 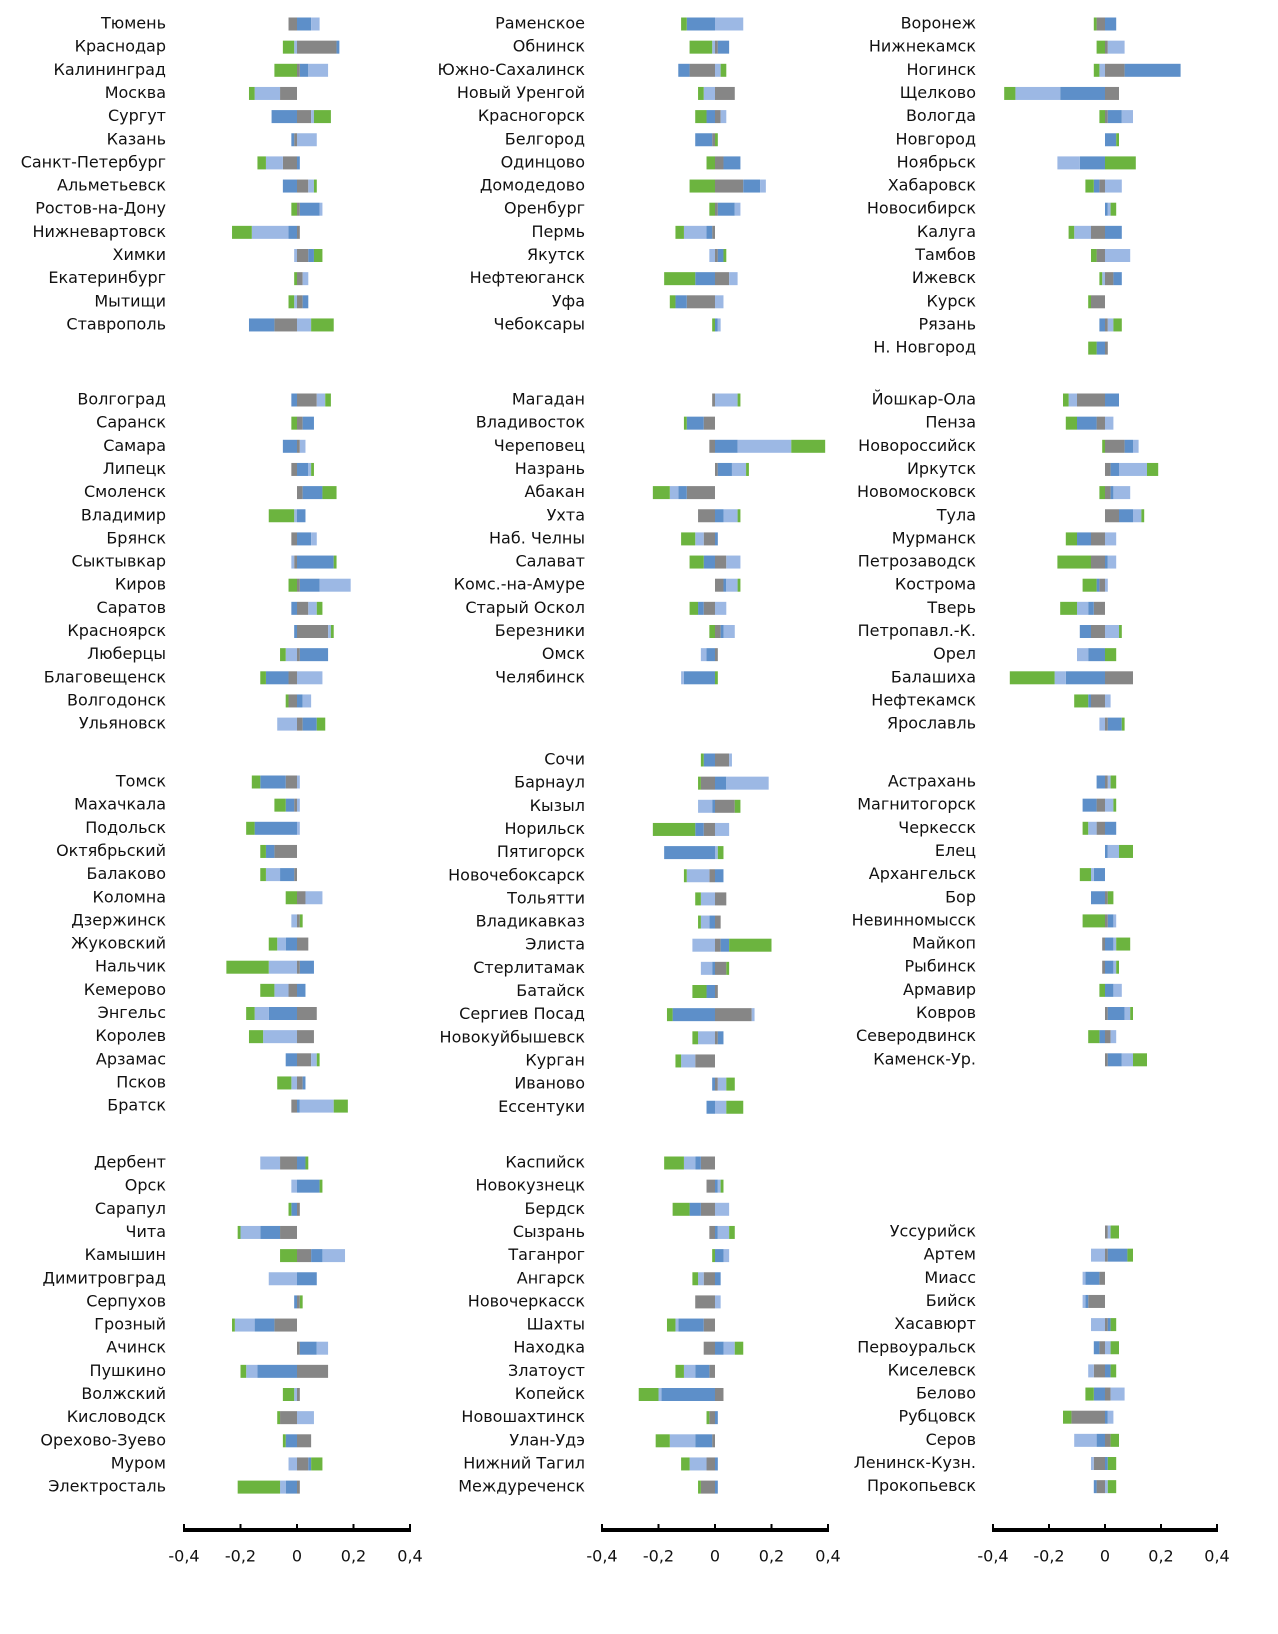 I want to click on category-label: Димитровград, so click(x=105, y=1277).